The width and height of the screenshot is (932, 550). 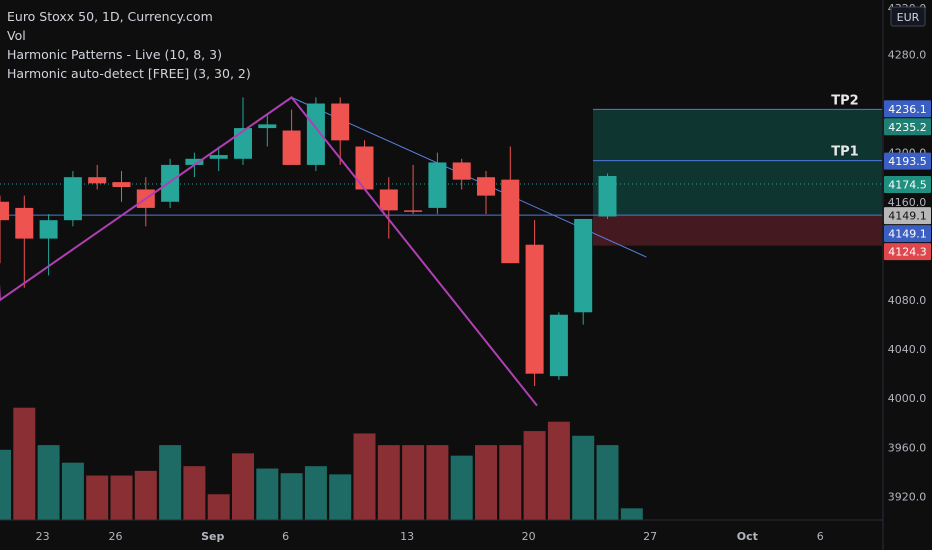 What do you see at coordinates (907, 275) in the screenshot?
I see `price-axis` at bounding box center [907, 275].